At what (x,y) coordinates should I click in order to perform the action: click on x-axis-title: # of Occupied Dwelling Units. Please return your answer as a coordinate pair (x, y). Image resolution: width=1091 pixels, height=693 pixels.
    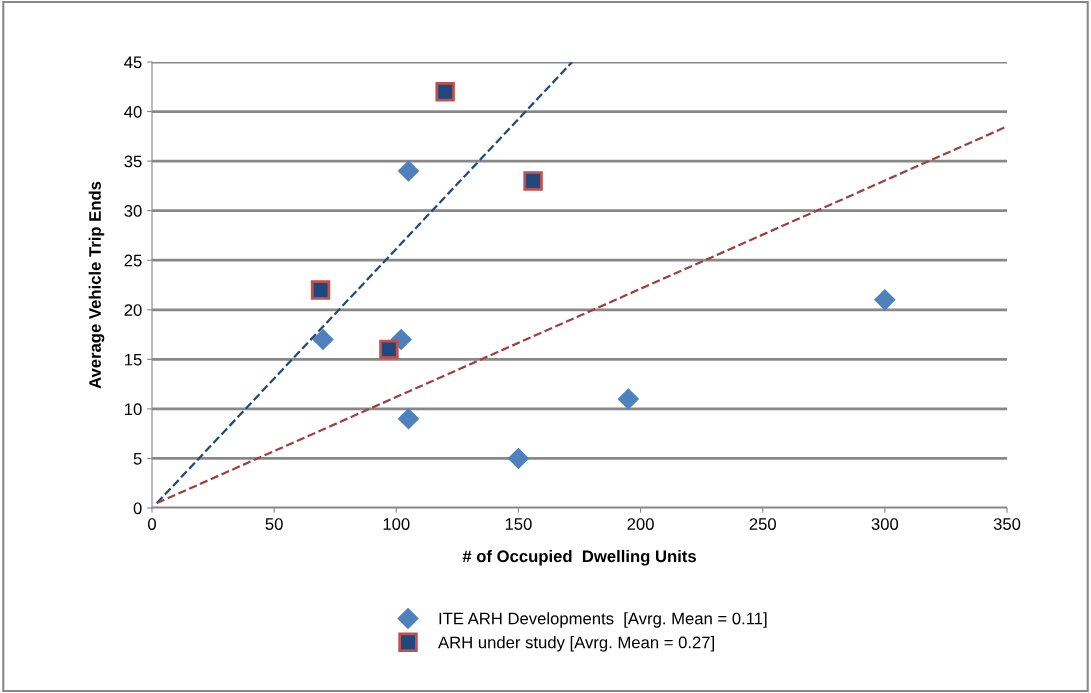
    Looking at the image, I should click on (579, 557).